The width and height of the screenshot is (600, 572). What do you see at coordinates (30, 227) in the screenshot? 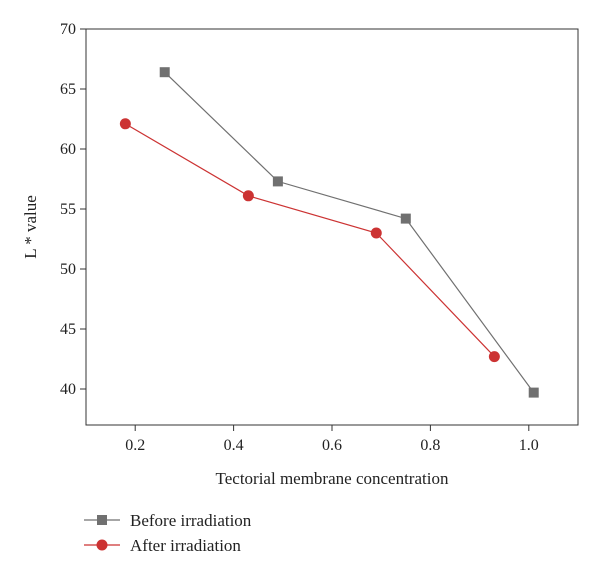
I see `y-axis-title: L * value` at bounding box center [30, 227].